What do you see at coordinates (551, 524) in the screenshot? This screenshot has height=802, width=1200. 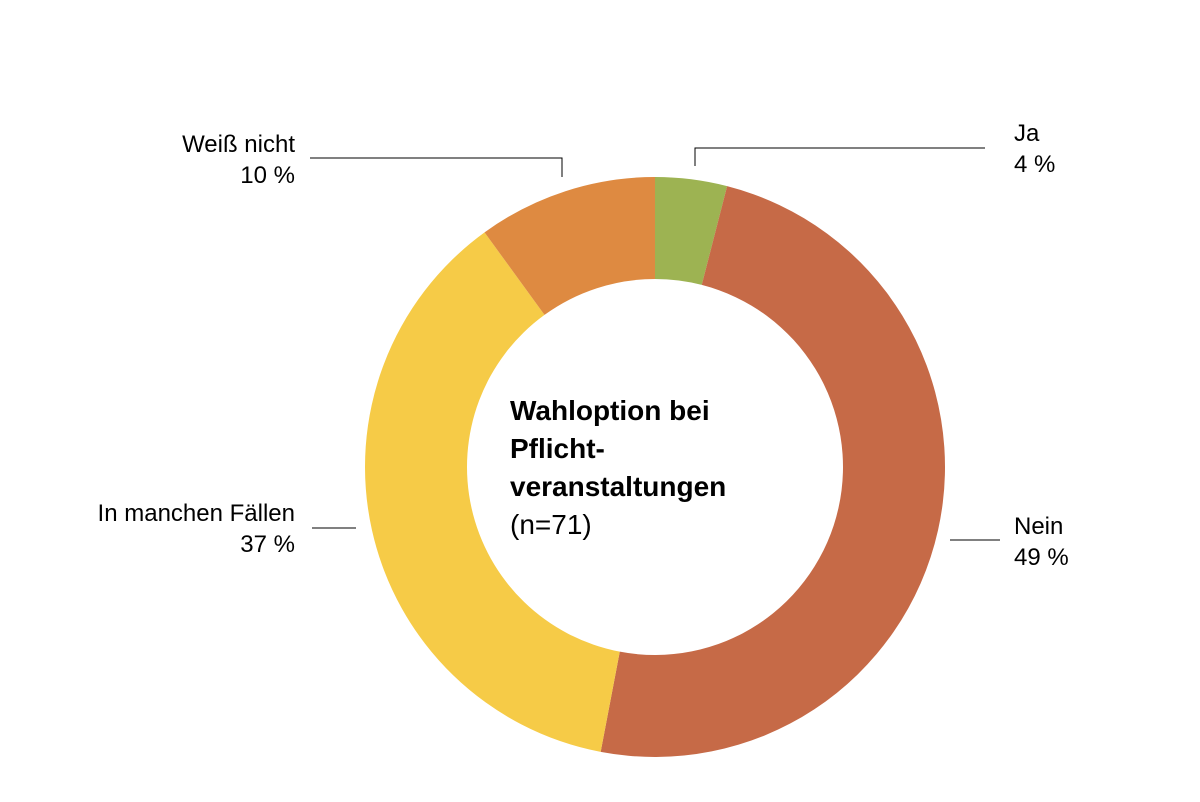 I see `chart-subtitle: (n=71)` at bounding box center [551, 524].